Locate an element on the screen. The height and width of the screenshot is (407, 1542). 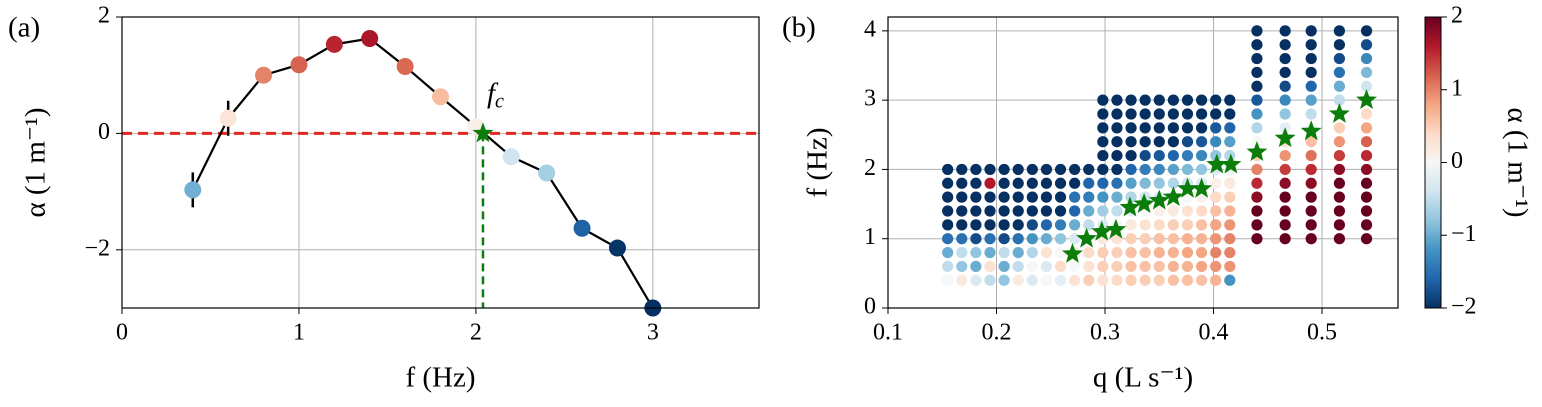
y-tick-label: 4 is located at coordinates (870, 29).